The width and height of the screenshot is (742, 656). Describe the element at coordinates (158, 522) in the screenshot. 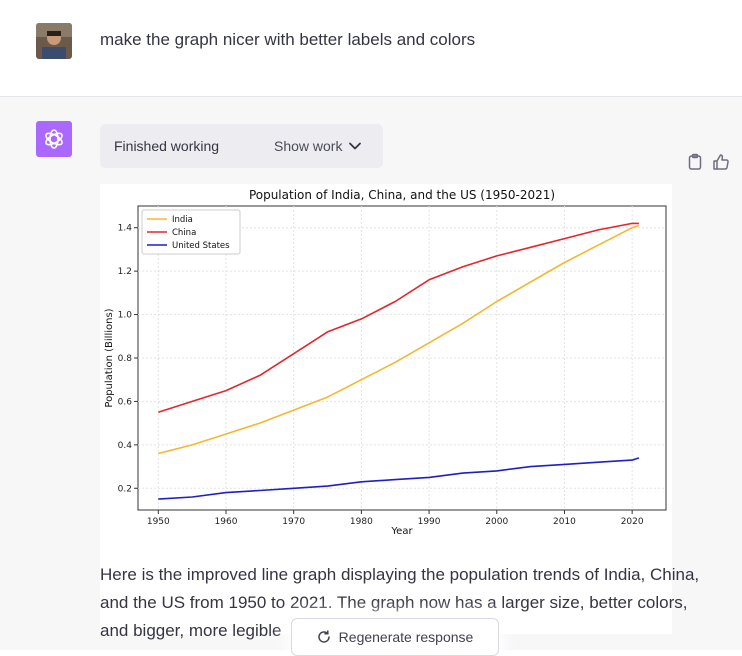

I see `x-tick-label: 1950` at that location.